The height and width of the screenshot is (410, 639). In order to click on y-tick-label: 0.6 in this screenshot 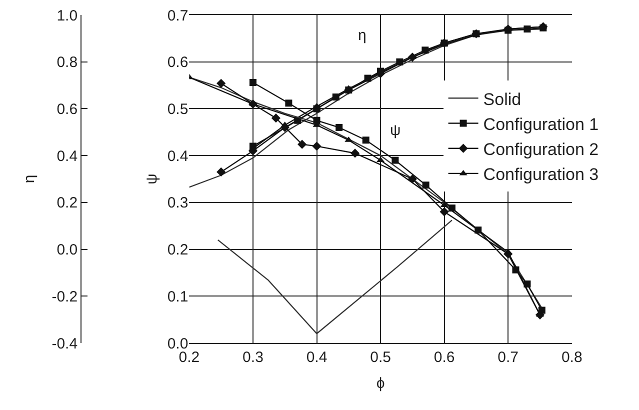, I will do `click(67, 109)`.